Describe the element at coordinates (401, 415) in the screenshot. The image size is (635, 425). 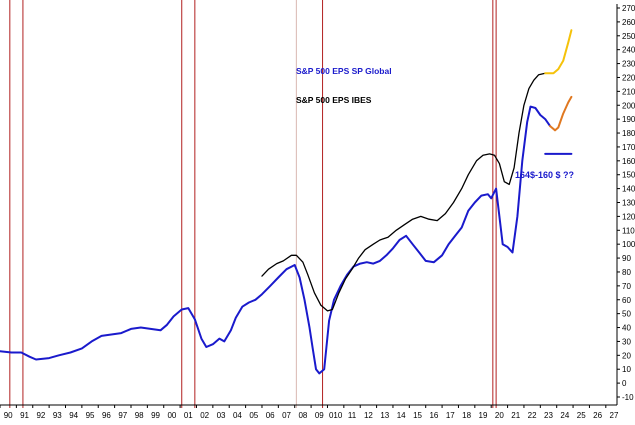
I see `x-tick-label: 14` at that location.